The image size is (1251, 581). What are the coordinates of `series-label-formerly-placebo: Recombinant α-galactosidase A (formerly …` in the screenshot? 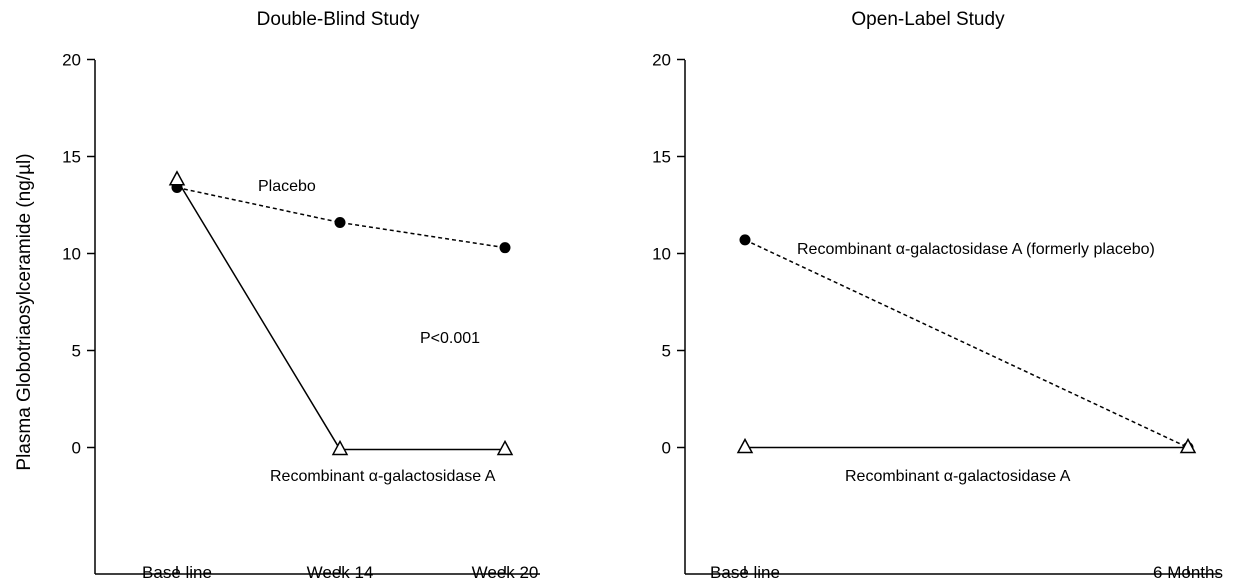 It's located at (976, 249).